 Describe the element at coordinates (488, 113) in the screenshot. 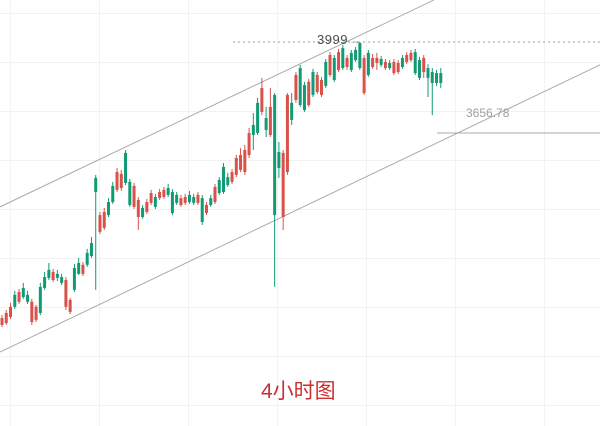

I see `current-price-label: 3656.78` at that location.